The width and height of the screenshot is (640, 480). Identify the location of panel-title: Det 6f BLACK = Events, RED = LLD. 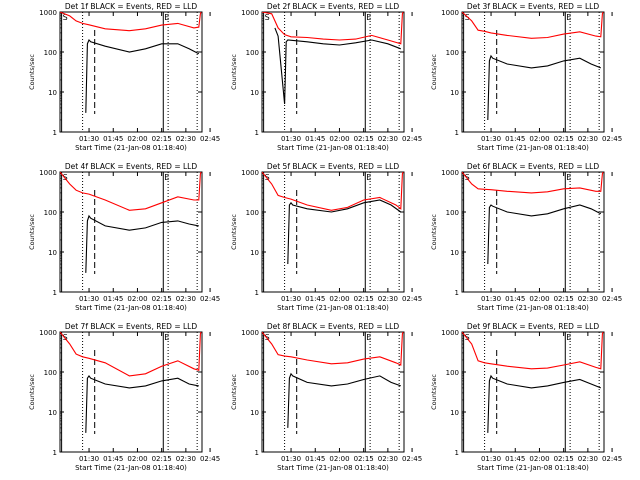
(533, 166).